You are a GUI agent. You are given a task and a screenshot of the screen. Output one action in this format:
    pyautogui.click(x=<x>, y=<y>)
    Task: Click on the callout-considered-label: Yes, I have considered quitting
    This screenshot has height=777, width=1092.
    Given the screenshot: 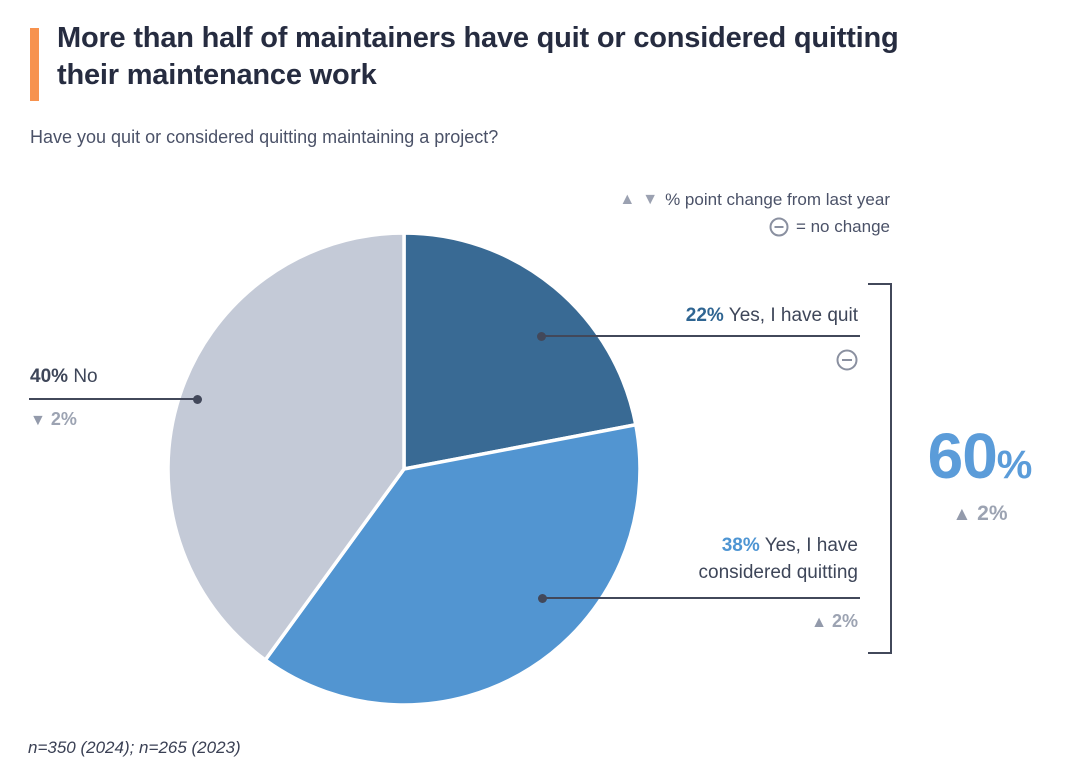 What is the action you would take?
    pyautogui.click(x=778, y=559)
    